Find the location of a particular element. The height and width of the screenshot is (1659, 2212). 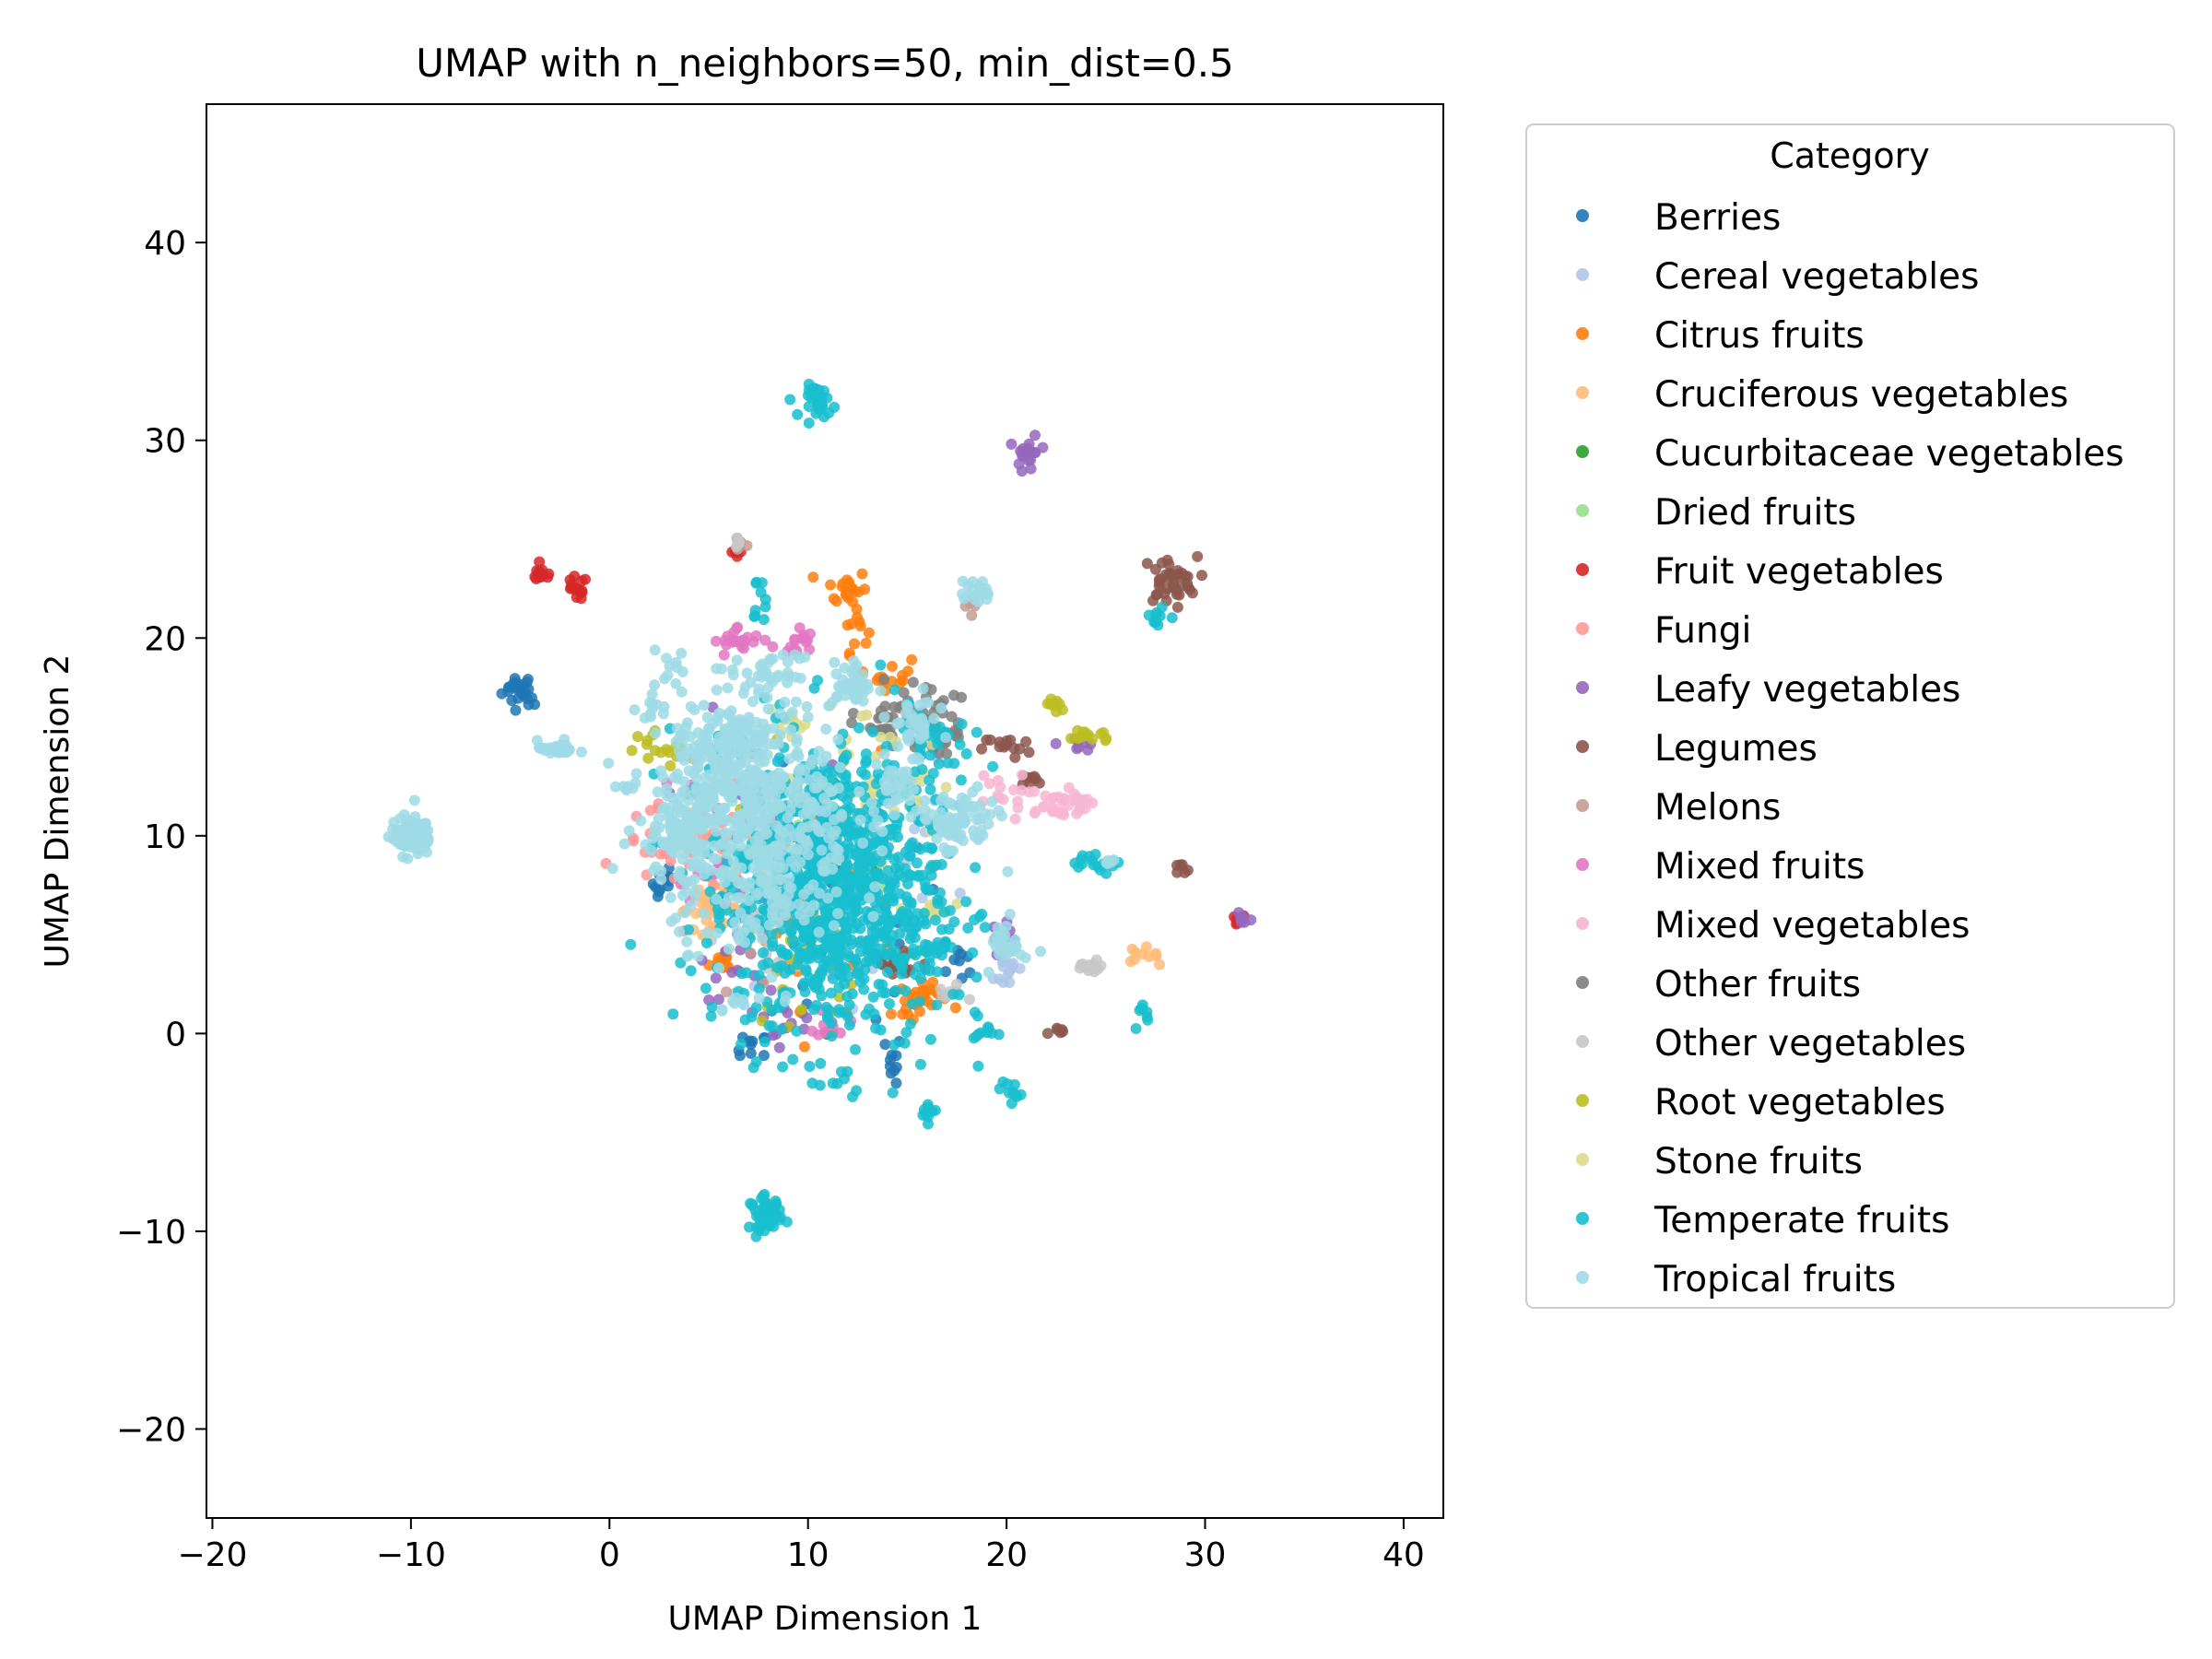

point-root-vegetables is located at coordinates (671, 765).